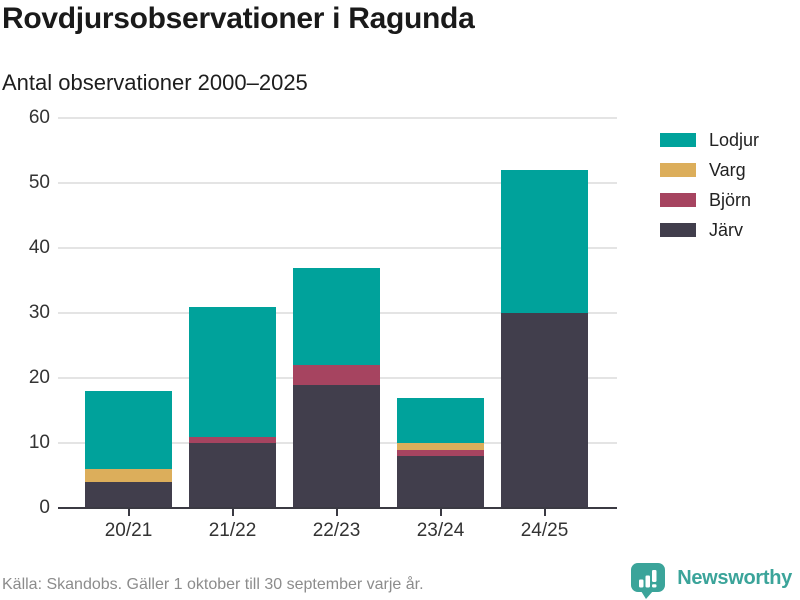 The width and height of the screenshot is (800, 600). Describe the element at coordinates (232, 530) in the screenshot. I see `x-tick-label: 21/22` at that location.